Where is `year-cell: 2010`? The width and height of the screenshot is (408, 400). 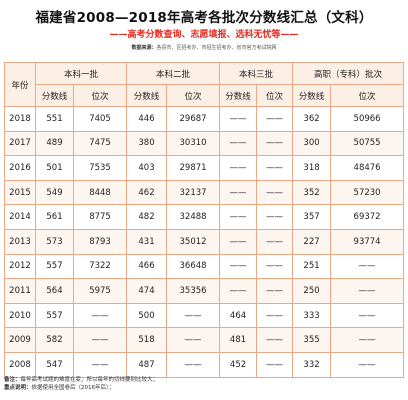
year-cell: 2010 is located at coordinates (20, 315).